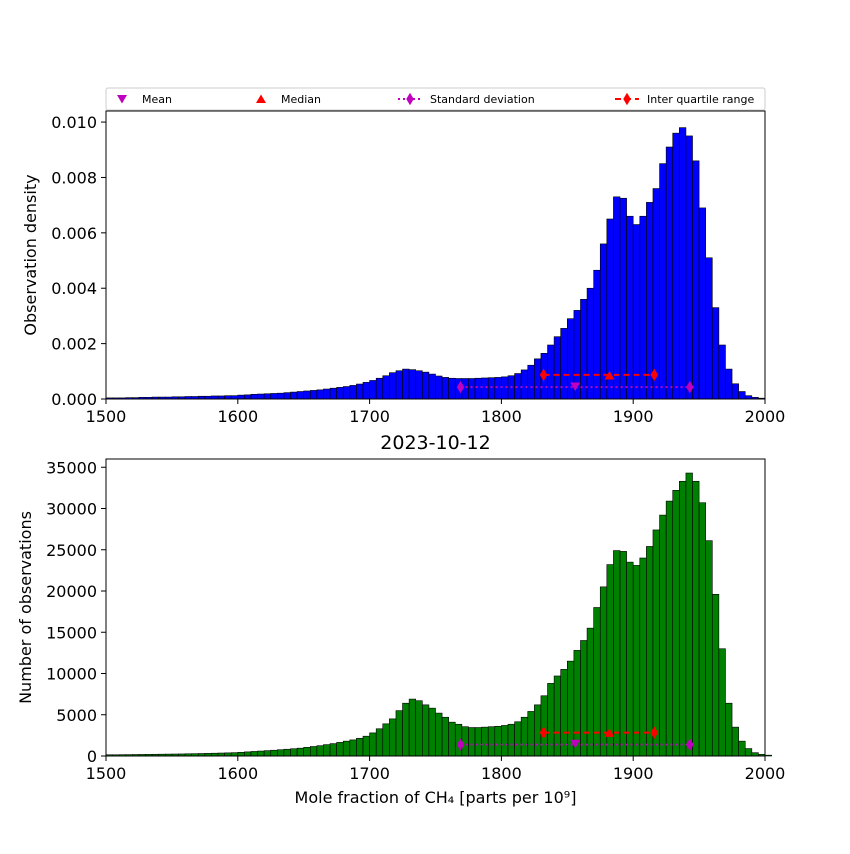 This screenshot has width=850, height=854. Describe the element at coordinates (74, 288) in the screenshot. I see `y-tick-label: 0.004` at that location.